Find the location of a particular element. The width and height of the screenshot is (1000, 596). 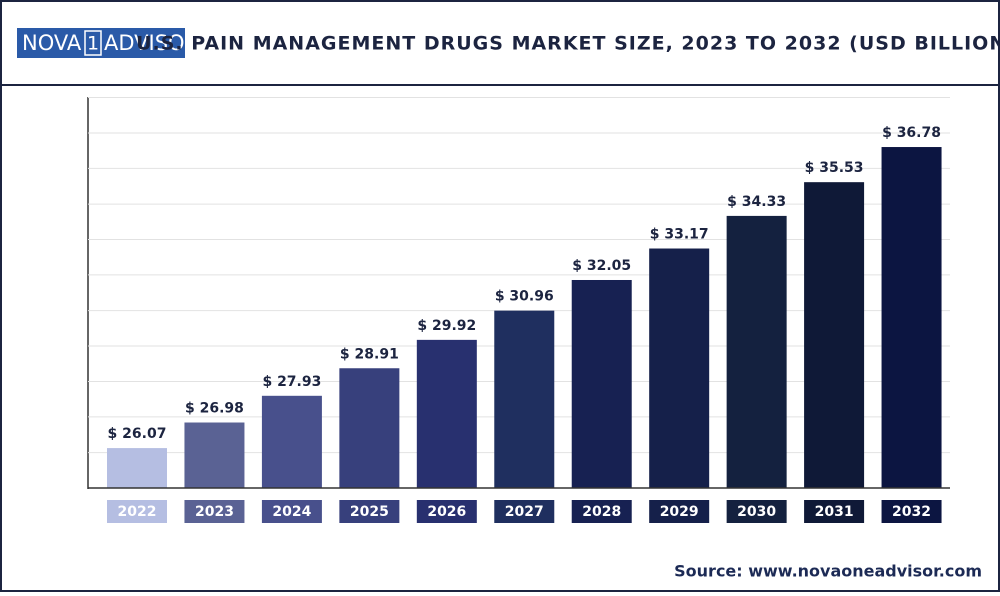

value-label: $ 36.78 is located at coordinates (911, 133).